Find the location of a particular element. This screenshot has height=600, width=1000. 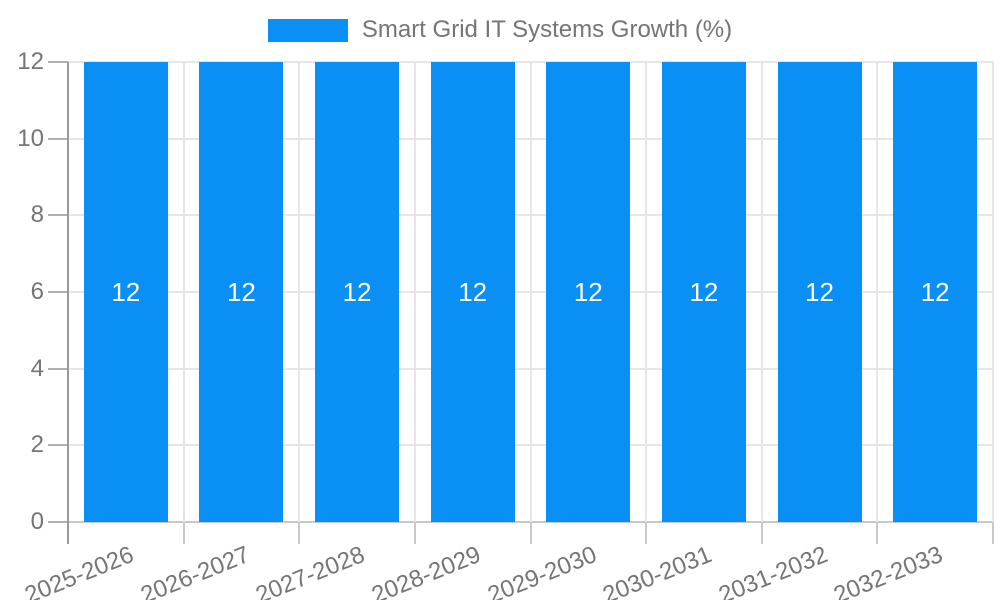

legend-color-swatch is located at coordinates (307, 30).